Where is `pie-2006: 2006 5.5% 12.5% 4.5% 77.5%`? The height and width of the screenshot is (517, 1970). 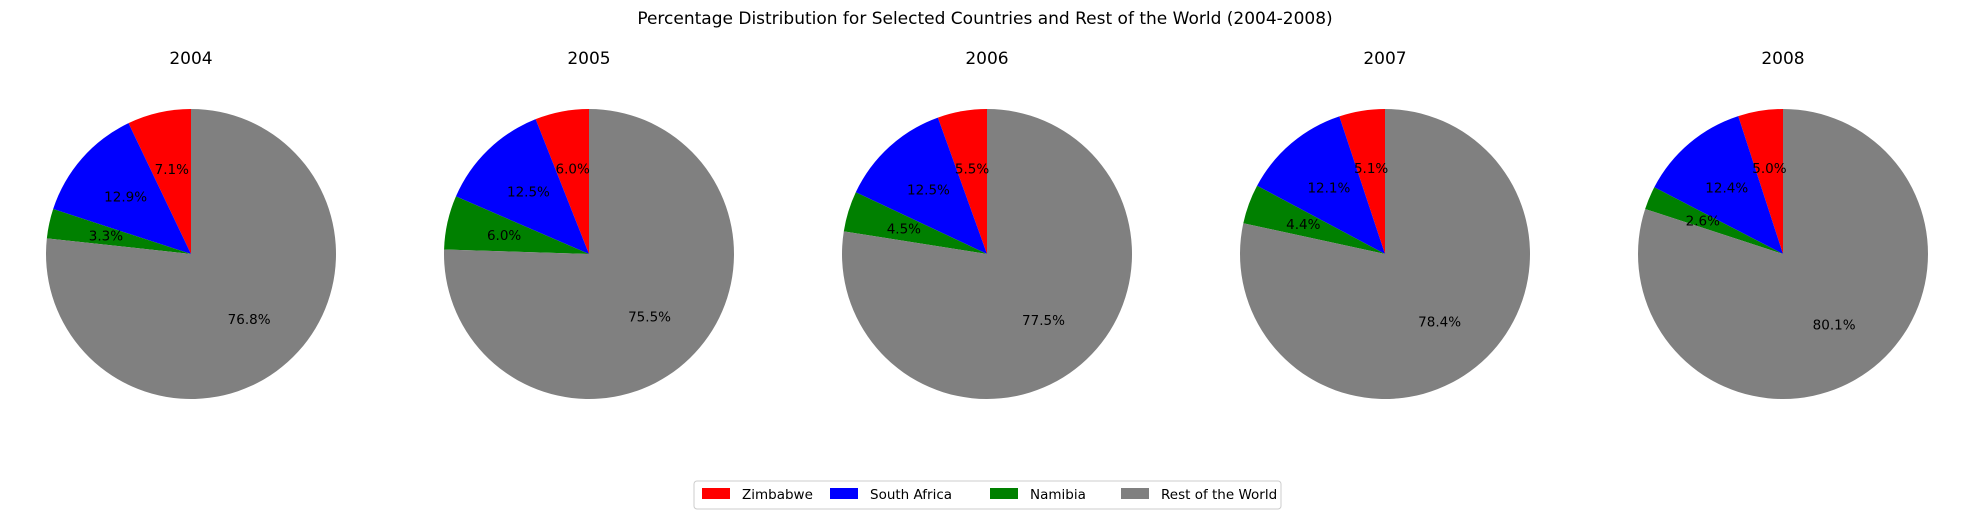 pie-2006: 2006 5.5% 12.5% 4.5% 77.5% is located at coordinates (987, 224).